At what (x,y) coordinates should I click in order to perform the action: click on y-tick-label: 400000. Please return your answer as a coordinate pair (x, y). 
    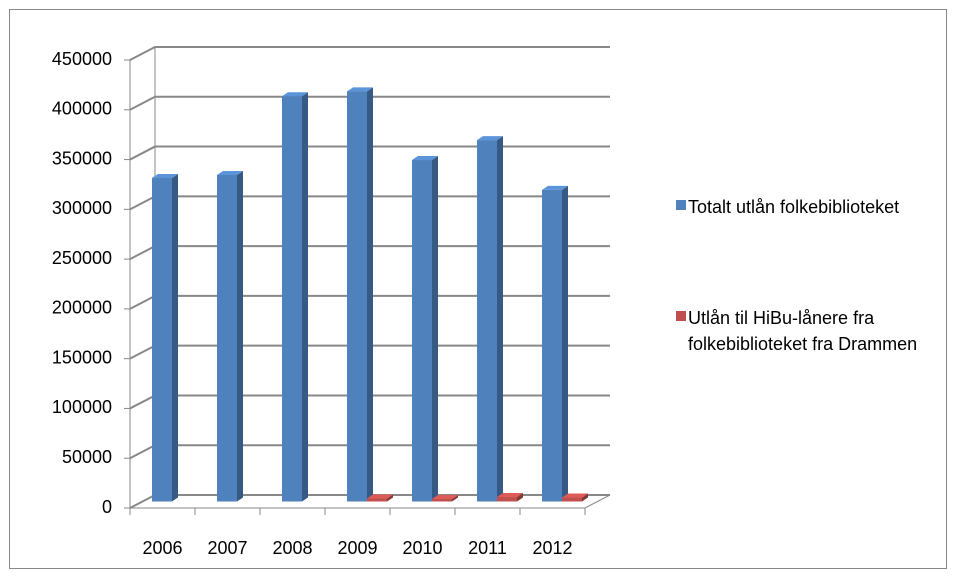
    Looking at the image, I should click on (82, 109).